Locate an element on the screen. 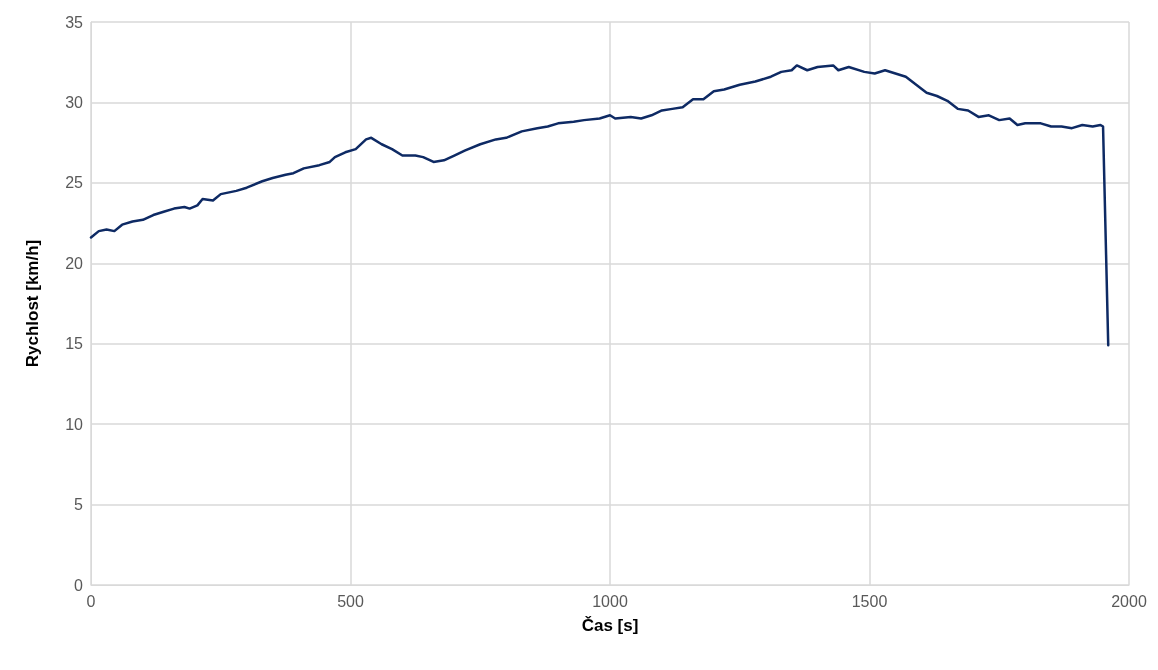 The height and width of the screenshot is (670, 1158). y-tick-label: 20 is located at coordinates (74, 263).